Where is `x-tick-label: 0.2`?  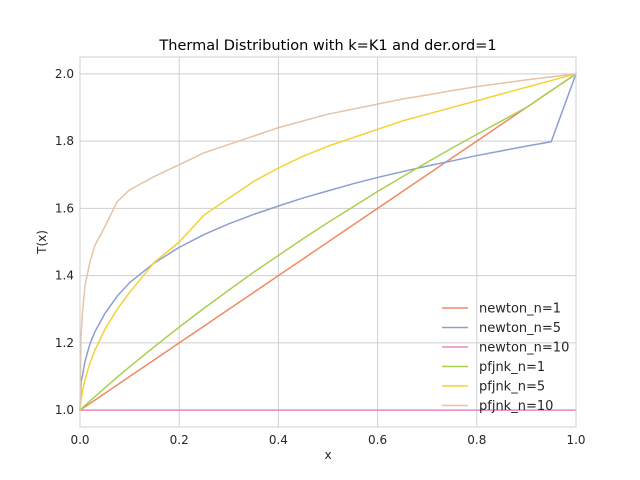
x-tick-label: 0.2 is located at coordinates (179, 440).